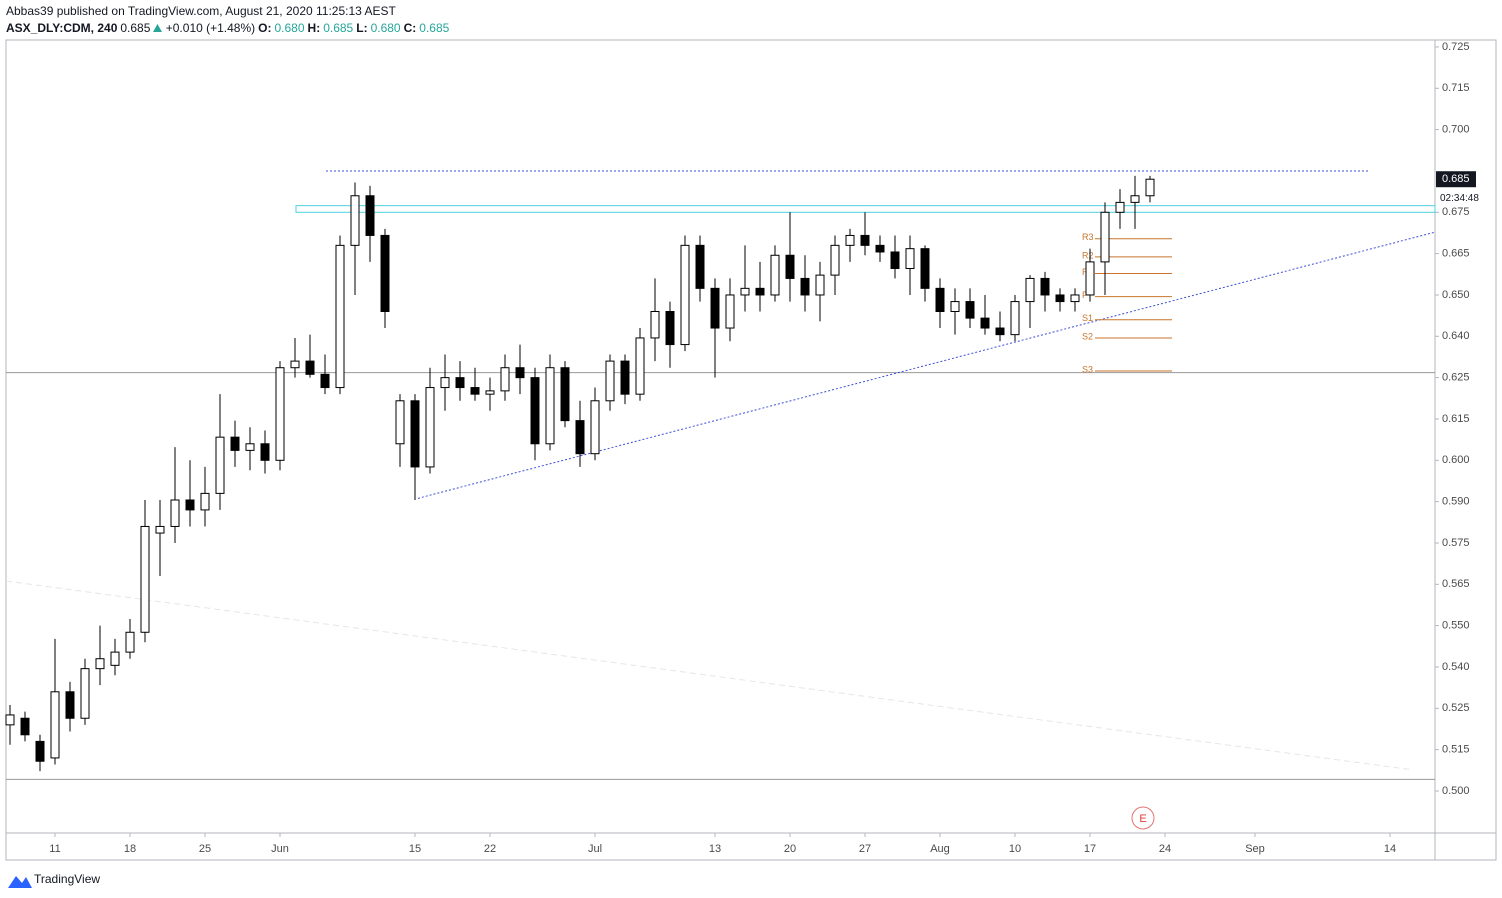  Describe the element at coordinates (1456, 708) in the screenshot. I see `y-tick-label: 0.525` at that location.